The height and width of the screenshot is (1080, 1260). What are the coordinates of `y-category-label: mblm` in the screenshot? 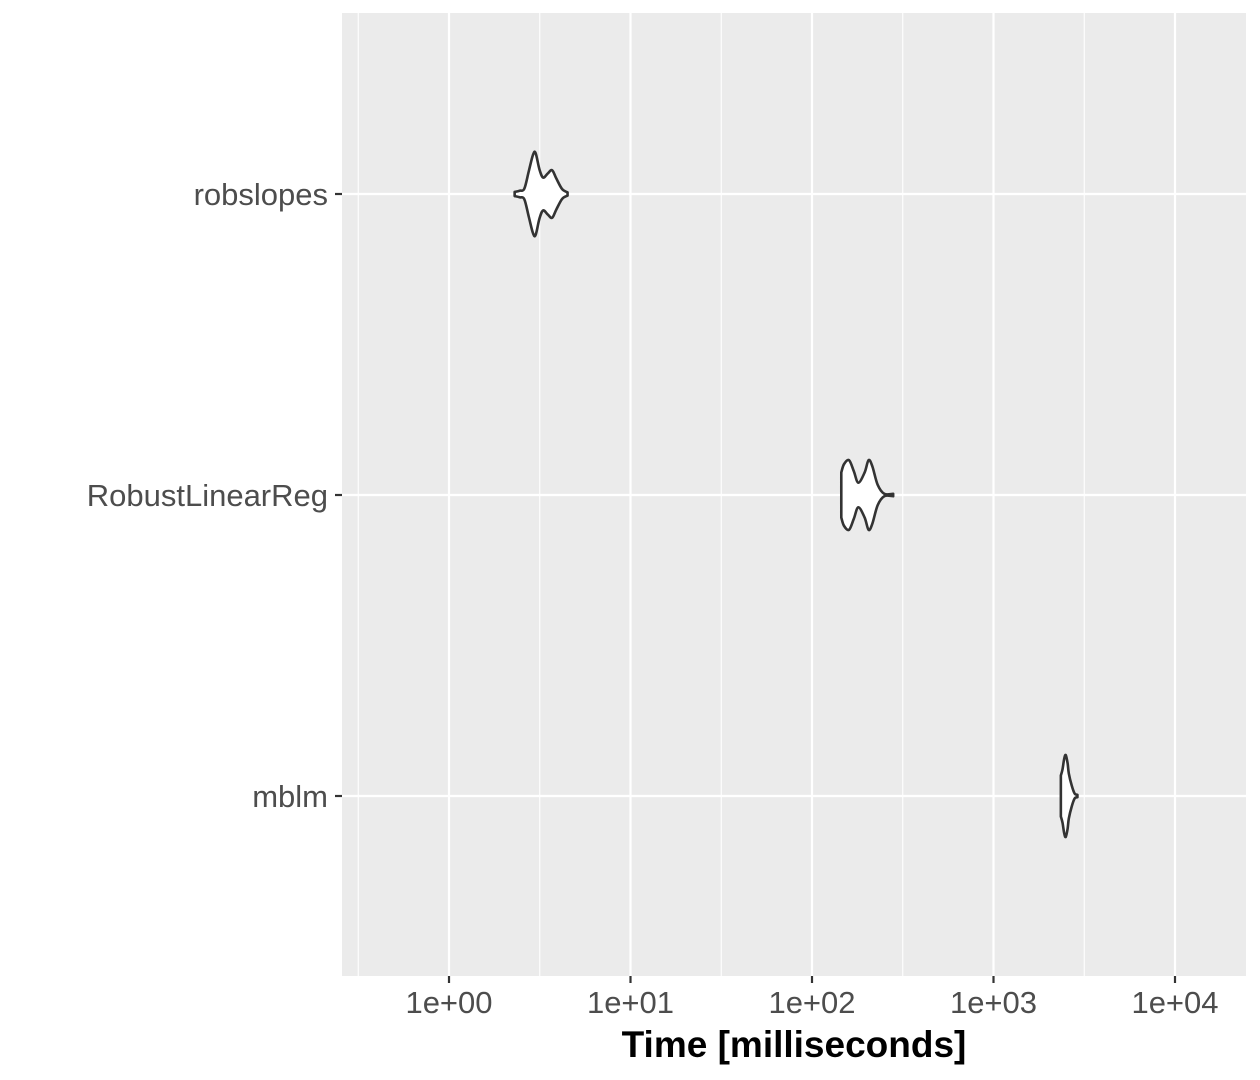 It's located at (290, 796).